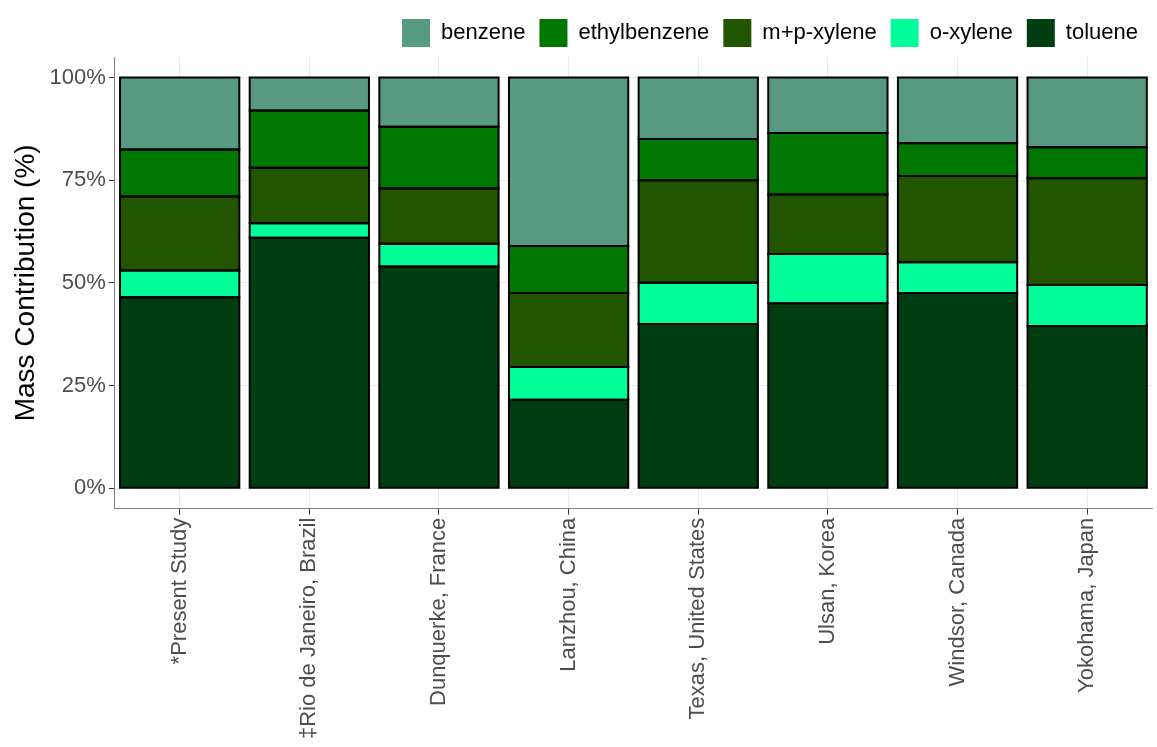 Image resolution: width=1157 pixels, height=747 pixels. I want to click on y-tick-label: 25%, so click(83, 384).